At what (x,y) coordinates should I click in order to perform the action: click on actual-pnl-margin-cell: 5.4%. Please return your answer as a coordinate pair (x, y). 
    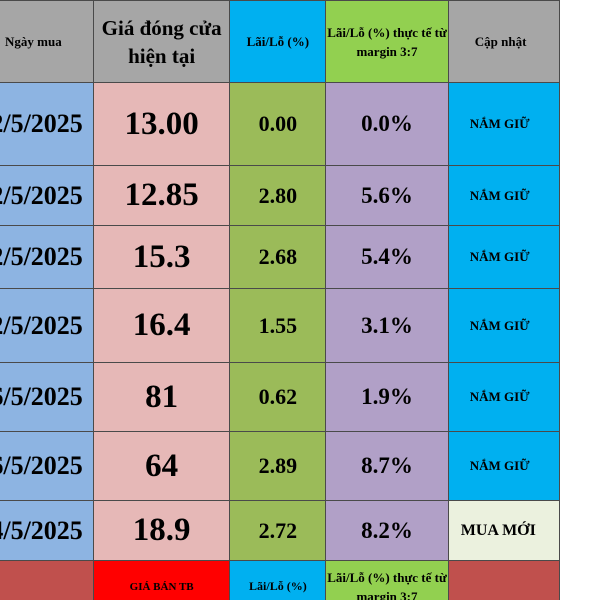
    Looking at the image, I should click on (387, 257).